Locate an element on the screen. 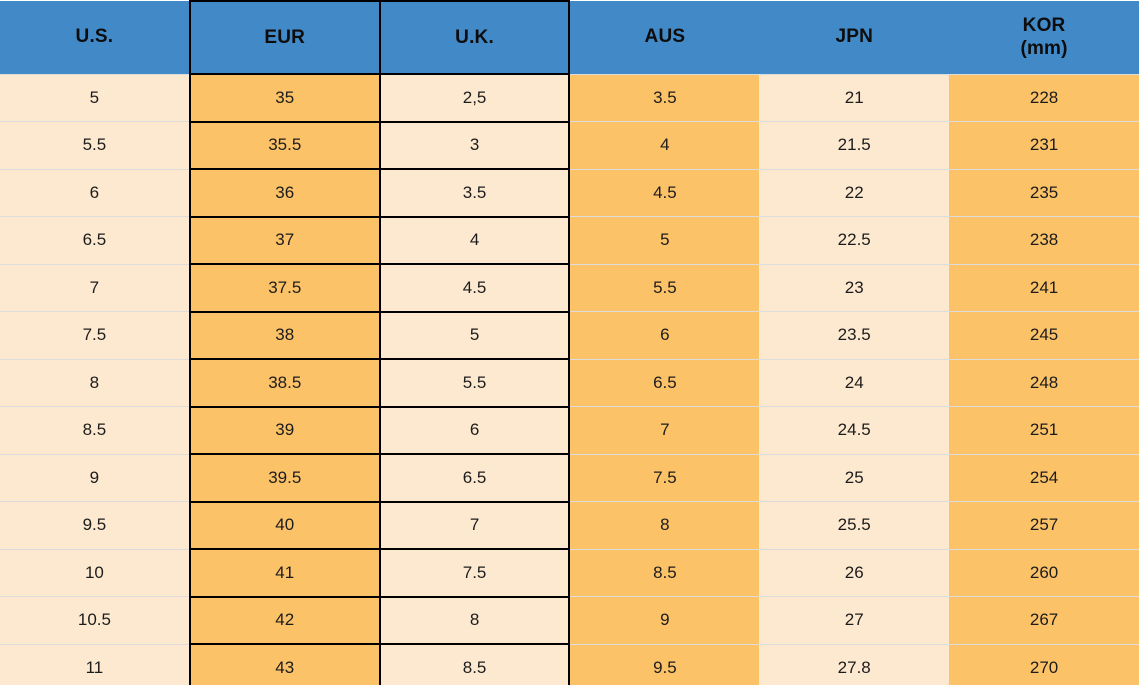  cell-jpn: 27 is located at coordinates (854, 620).